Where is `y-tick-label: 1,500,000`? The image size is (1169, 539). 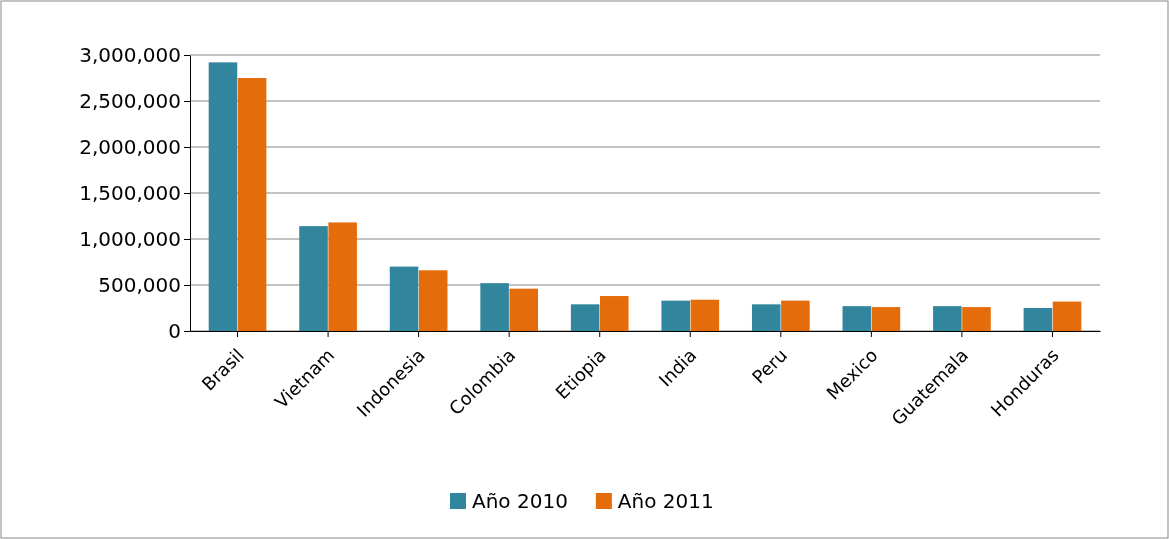
y-tick-label: 1,500,000 is located at coordinates (130, 192).